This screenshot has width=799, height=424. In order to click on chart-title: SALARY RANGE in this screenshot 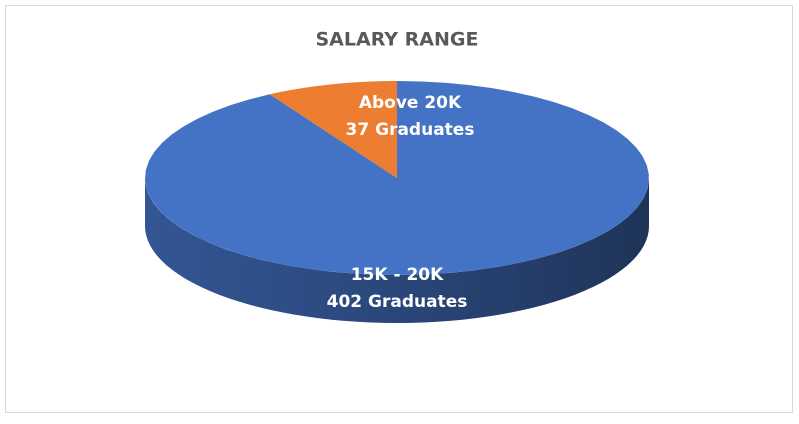, I will do `click(397, 40)`.